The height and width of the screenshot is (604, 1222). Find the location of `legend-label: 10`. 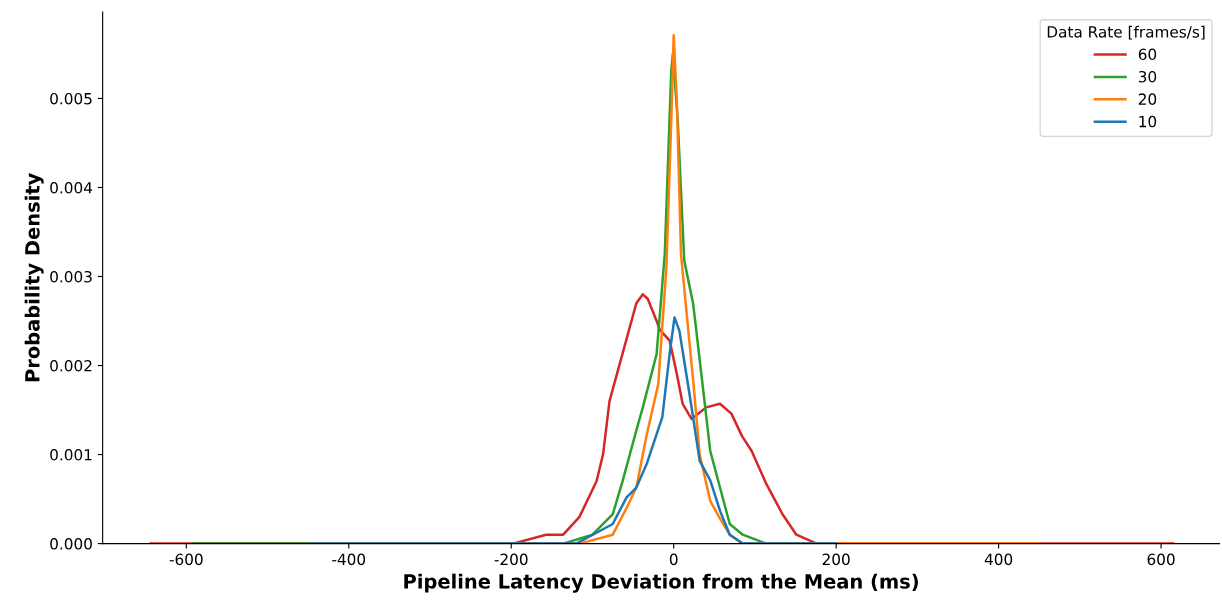

legend-label: 10 is located at coordinates (1148, 121).